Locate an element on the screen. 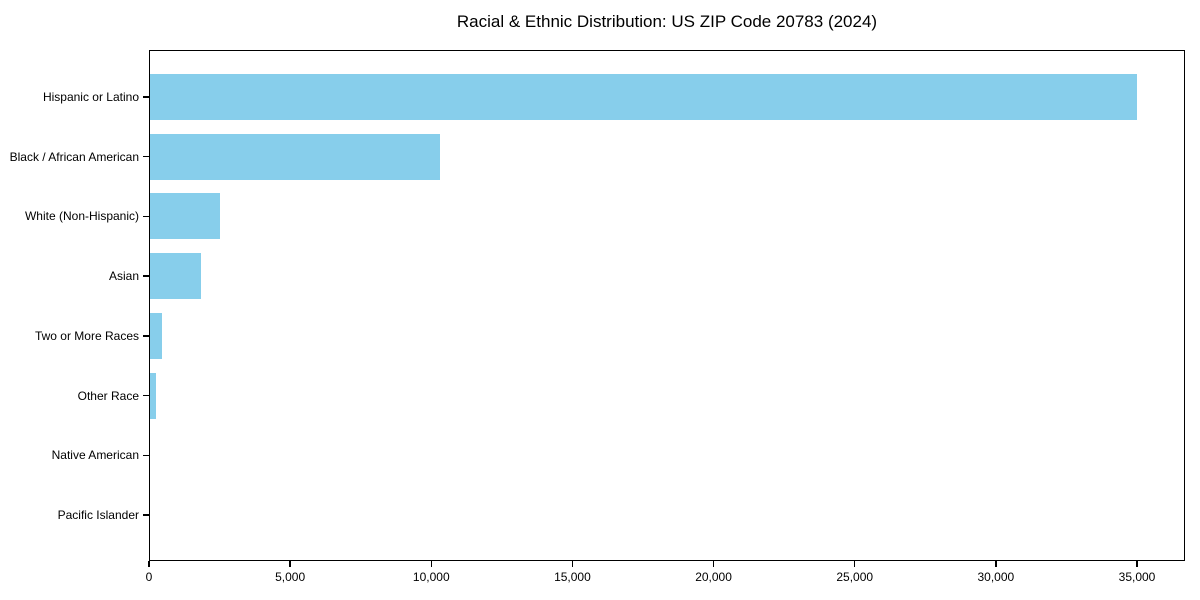  y-axis-category-label: Black / African American is located at coordinates (74, 156).